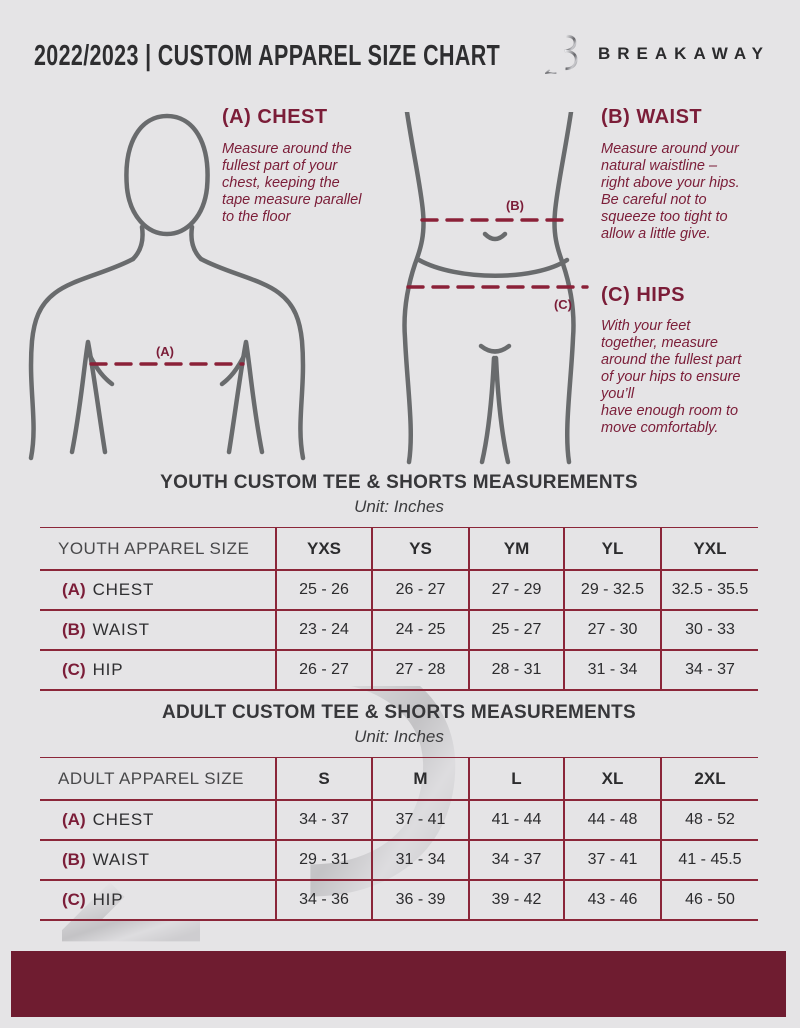 The image size is (800, 1028). I want to click on size-col-header: YM, so click(516, 549).